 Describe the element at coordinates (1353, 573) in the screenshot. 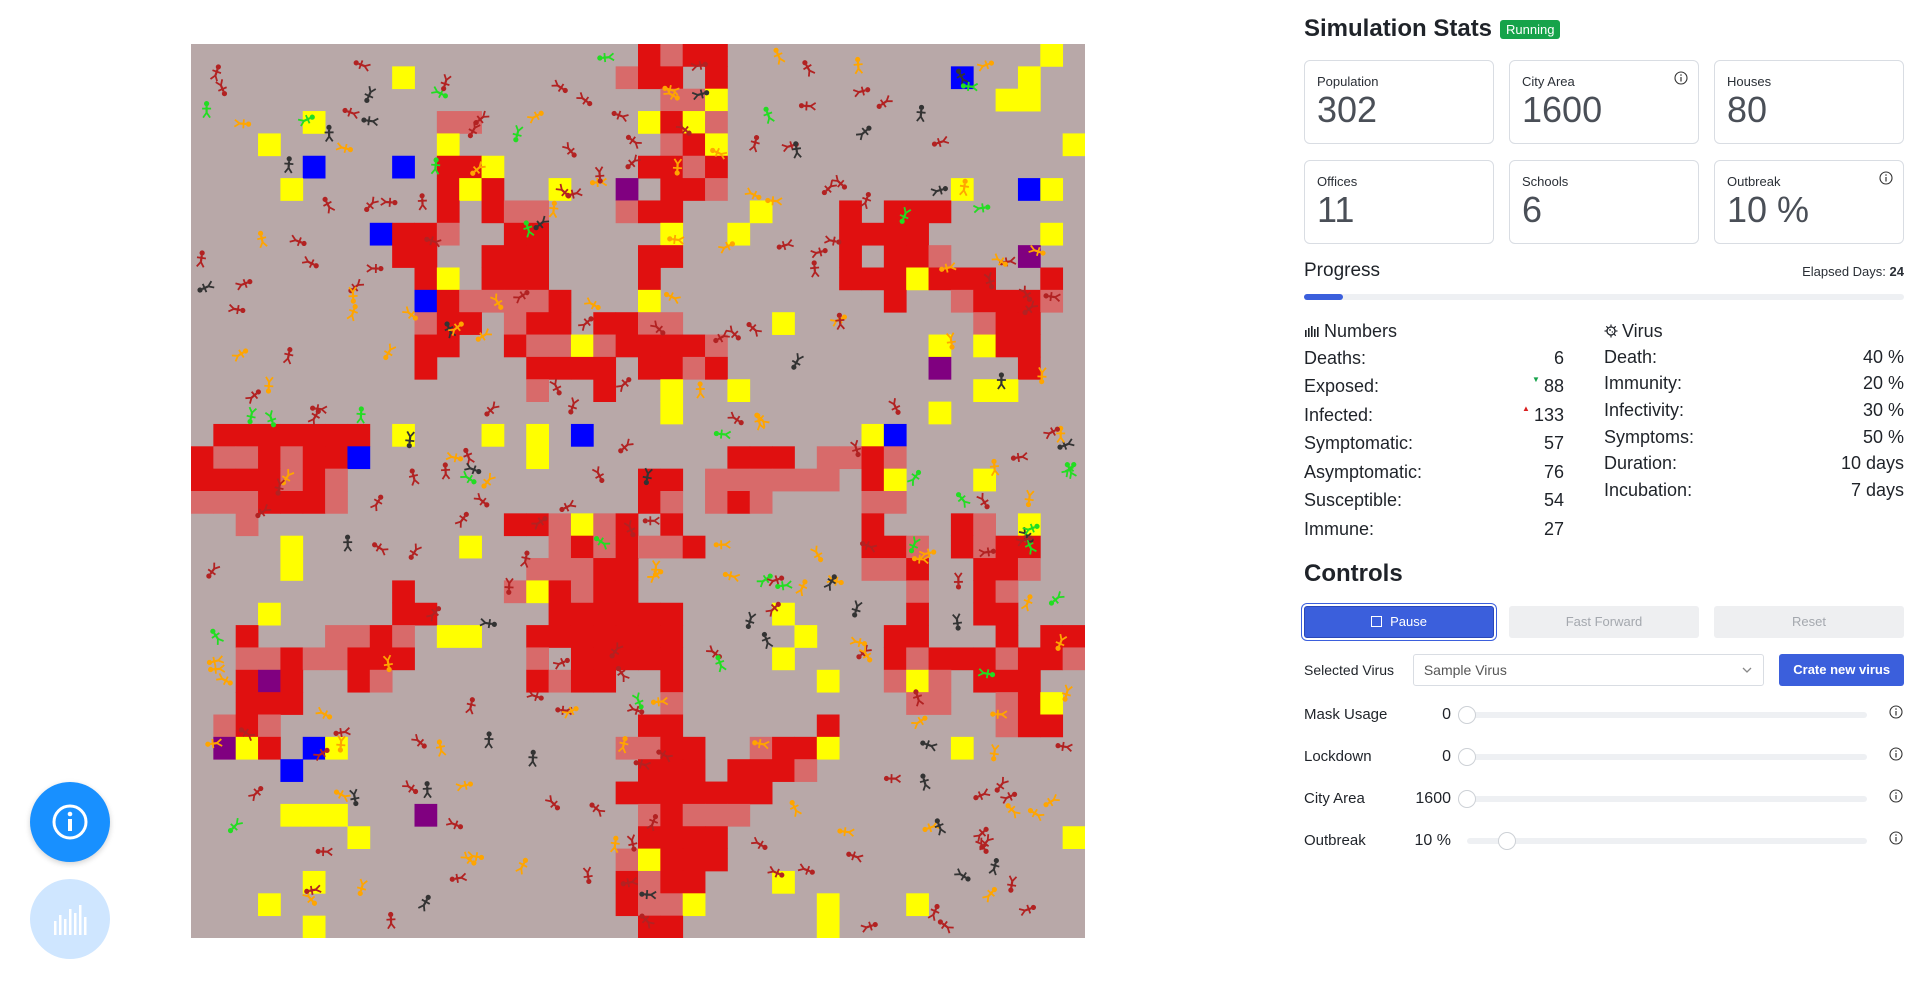

I see `controls-title: Controls` at that location.